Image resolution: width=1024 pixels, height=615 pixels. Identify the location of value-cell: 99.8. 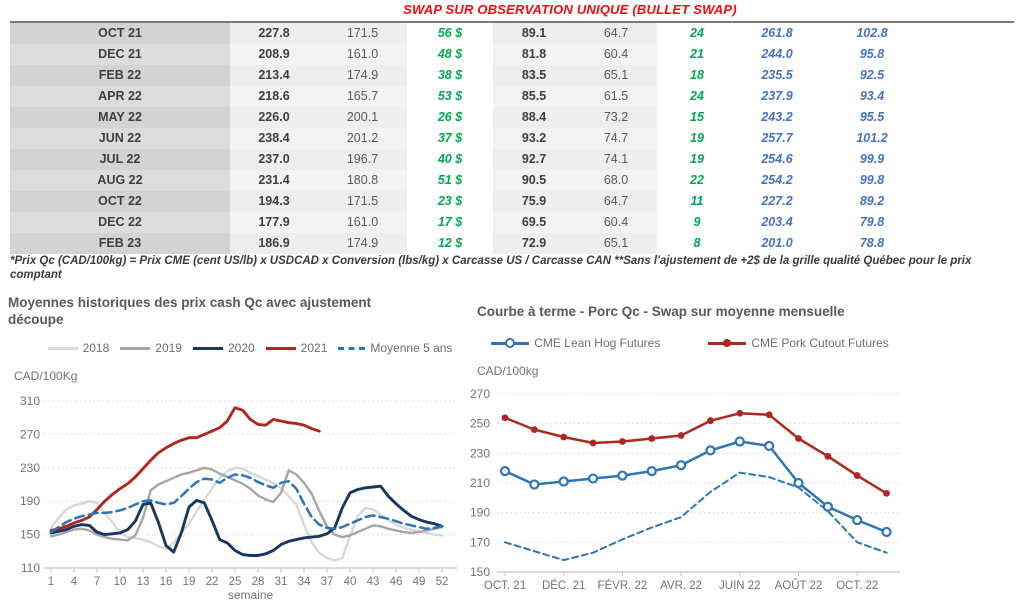
(872, 180).